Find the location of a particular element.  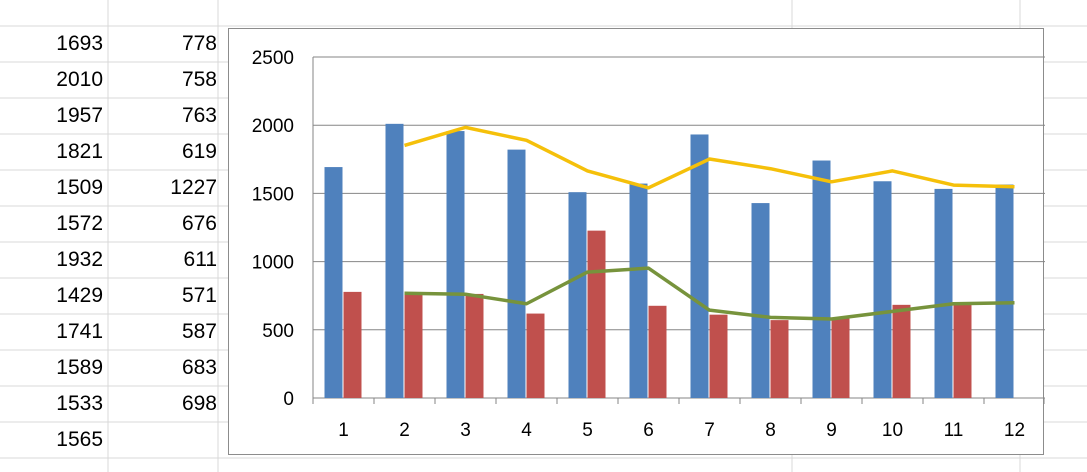

cell-b: 1227 is located at coordinates (193, 187).